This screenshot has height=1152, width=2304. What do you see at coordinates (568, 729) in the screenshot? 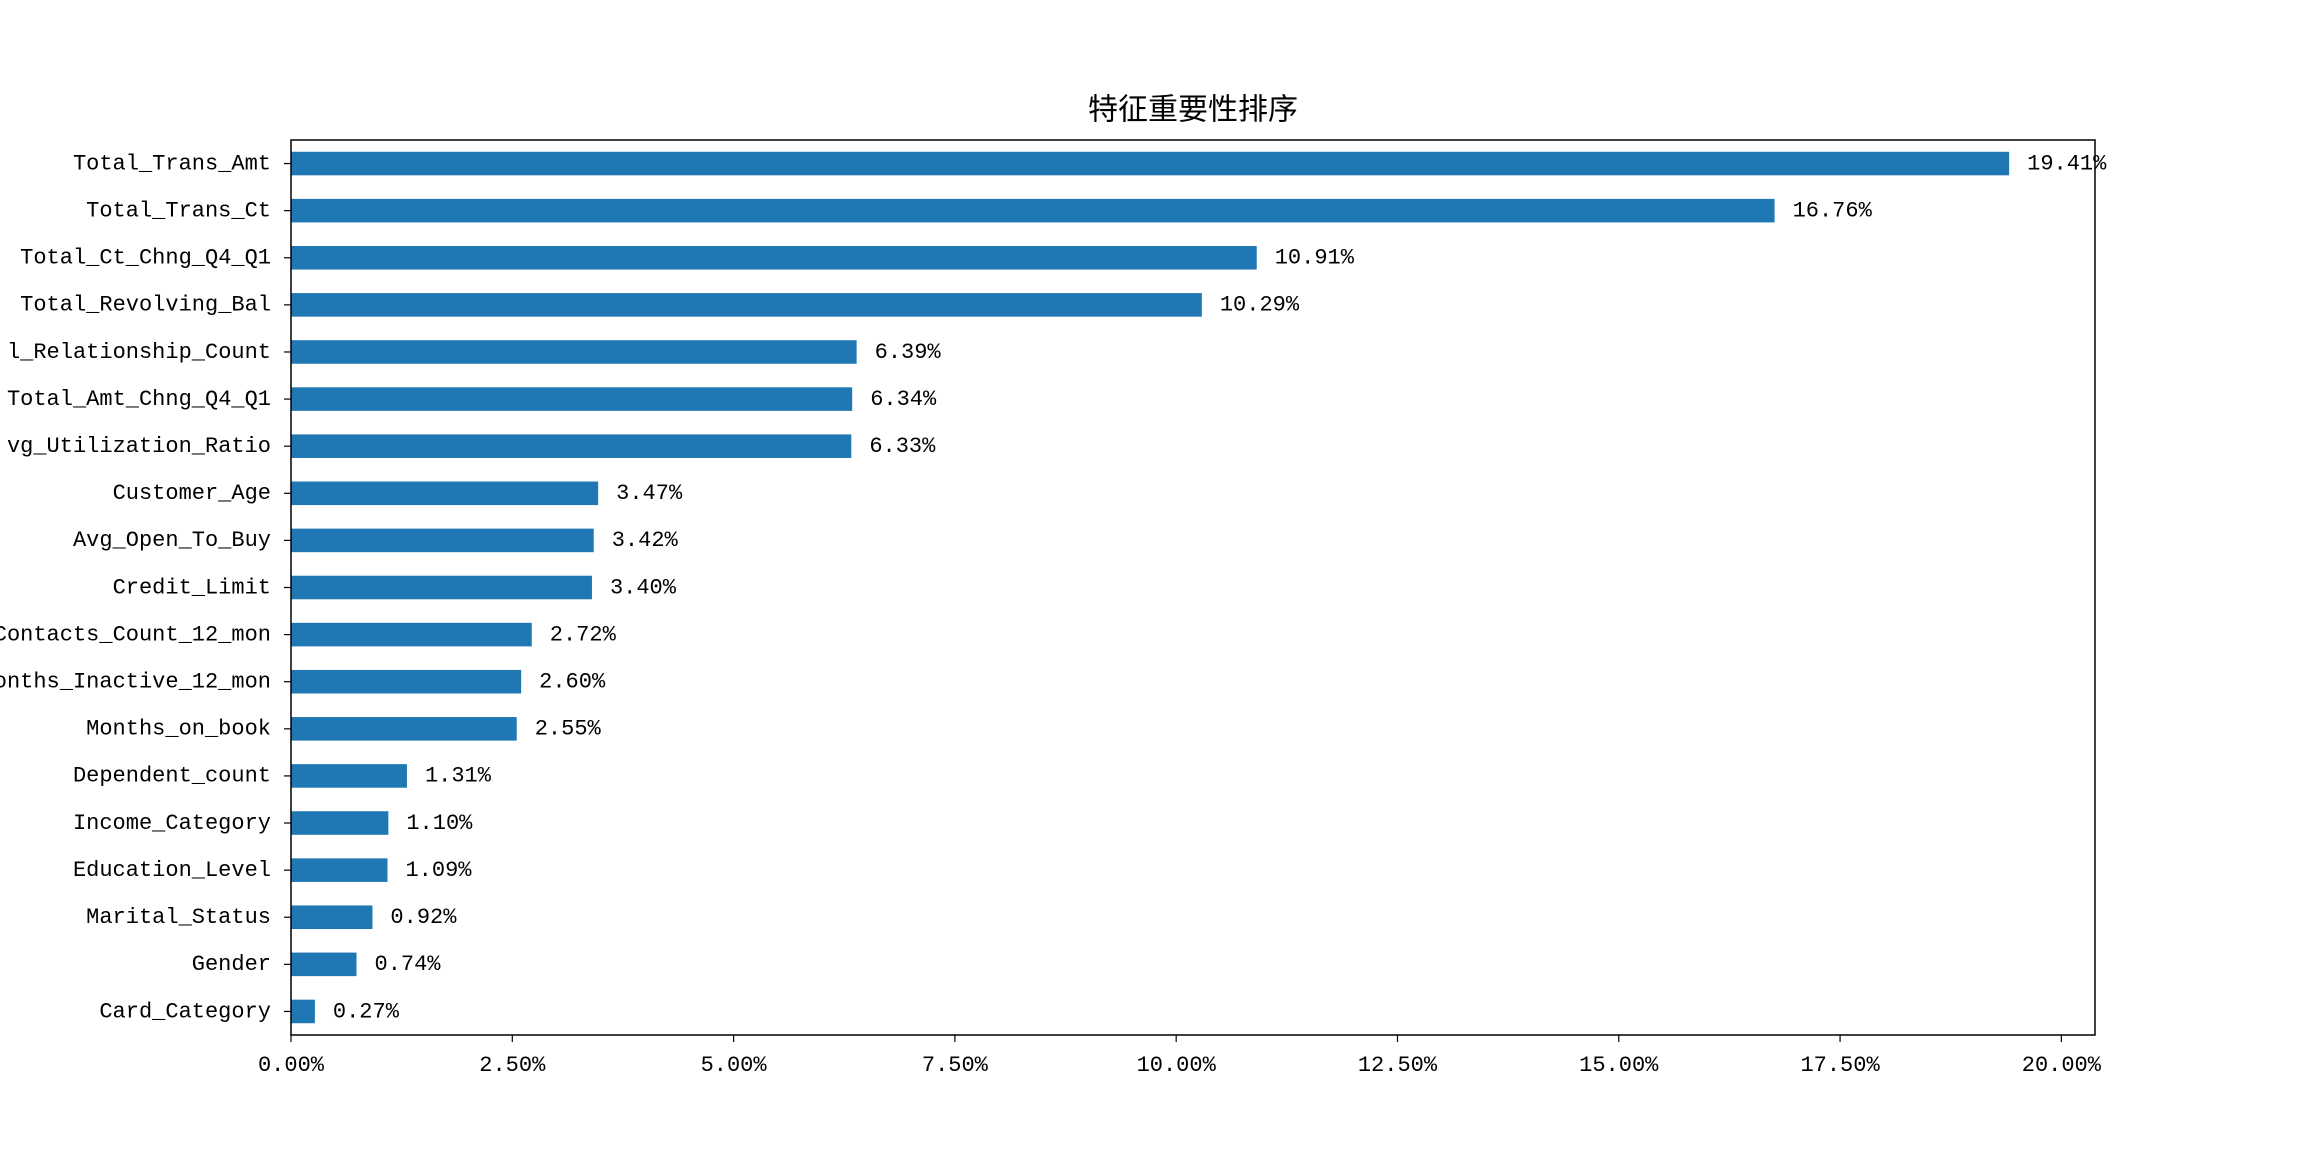
I see `value-label: 2.55%` at bounding box center [568, 729].